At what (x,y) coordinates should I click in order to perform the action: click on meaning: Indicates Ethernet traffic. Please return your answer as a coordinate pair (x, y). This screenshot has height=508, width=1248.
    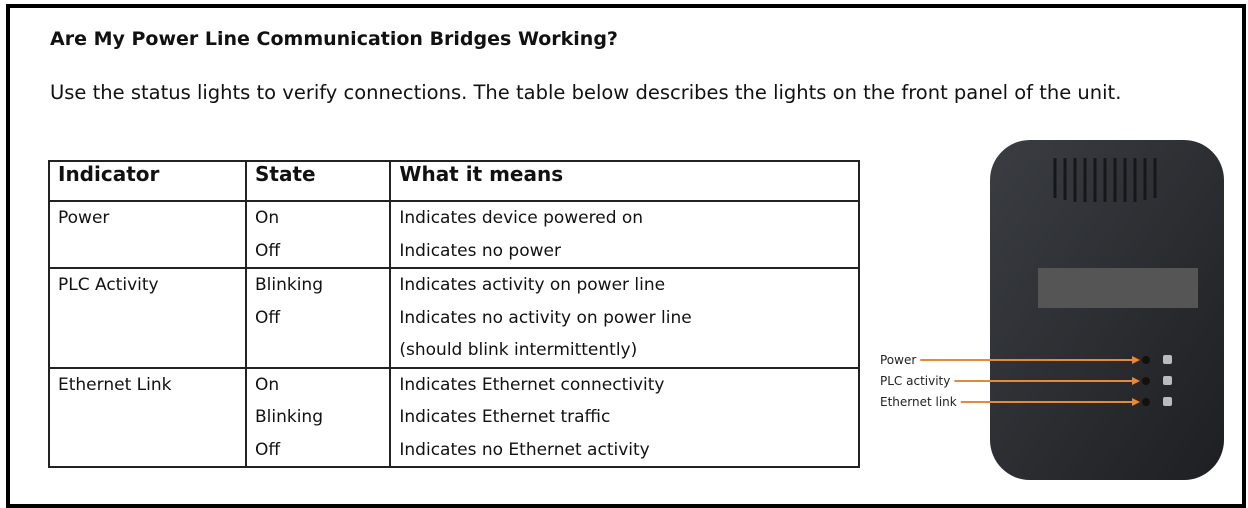
    Looking at the image, I should click on (505, 417).